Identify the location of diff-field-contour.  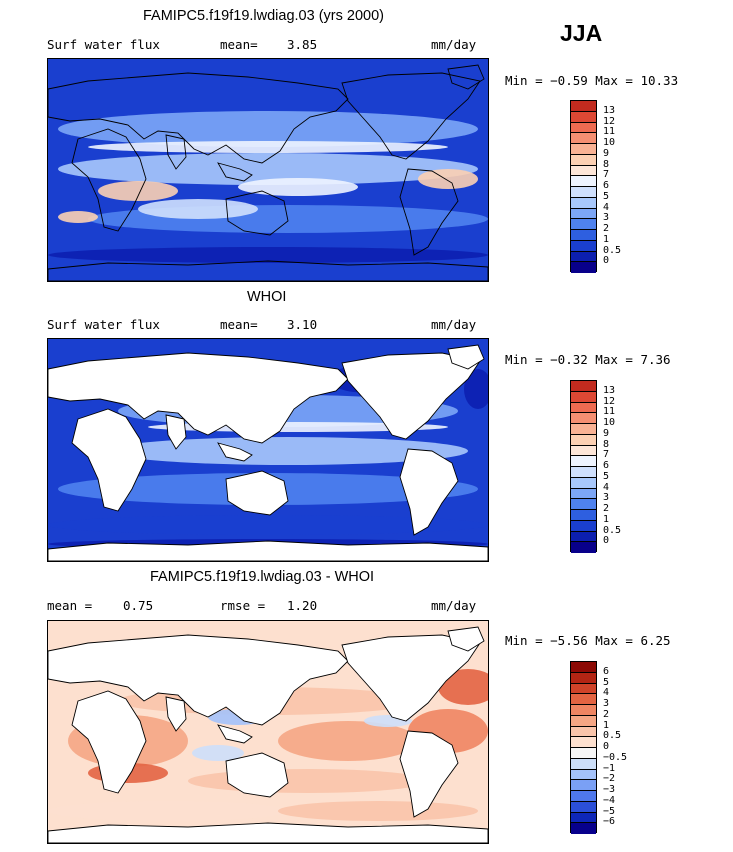
(348, 741).